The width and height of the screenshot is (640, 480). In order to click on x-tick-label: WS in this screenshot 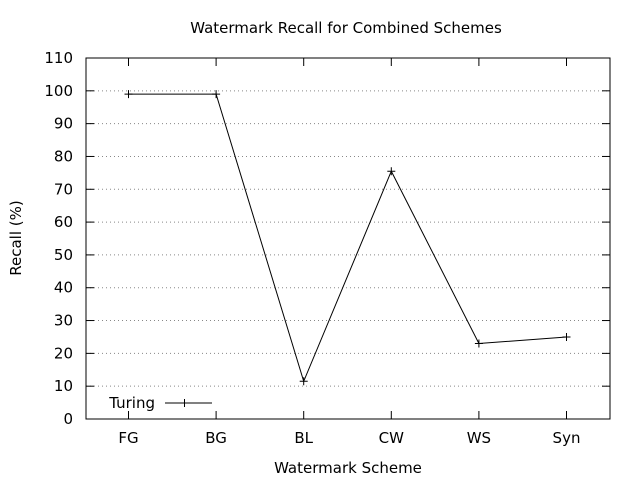, I will do `click(479, 438)`.